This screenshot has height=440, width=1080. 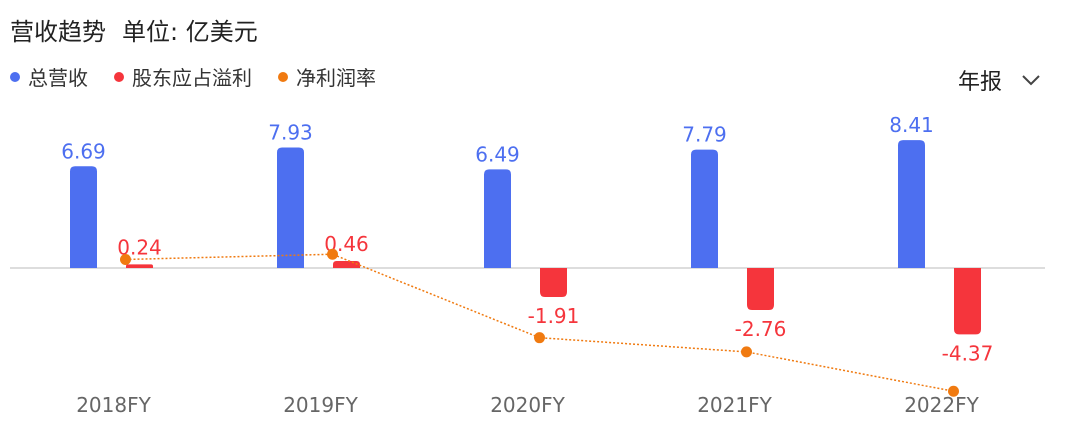 I want to click on revenue-data-label: 7.79, so click(x=704, y=135).